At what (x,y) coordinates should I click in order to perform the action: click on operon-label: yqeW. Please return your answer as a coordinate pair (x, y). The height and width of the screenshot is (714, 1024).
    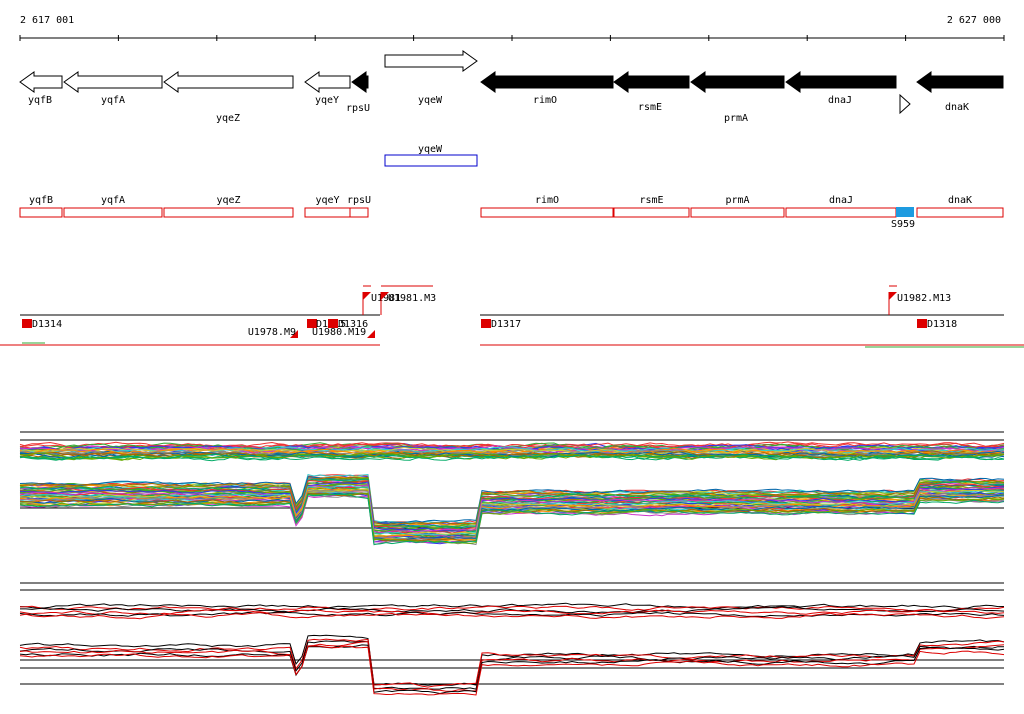
    Looking at the image, I should click on (430, 149).